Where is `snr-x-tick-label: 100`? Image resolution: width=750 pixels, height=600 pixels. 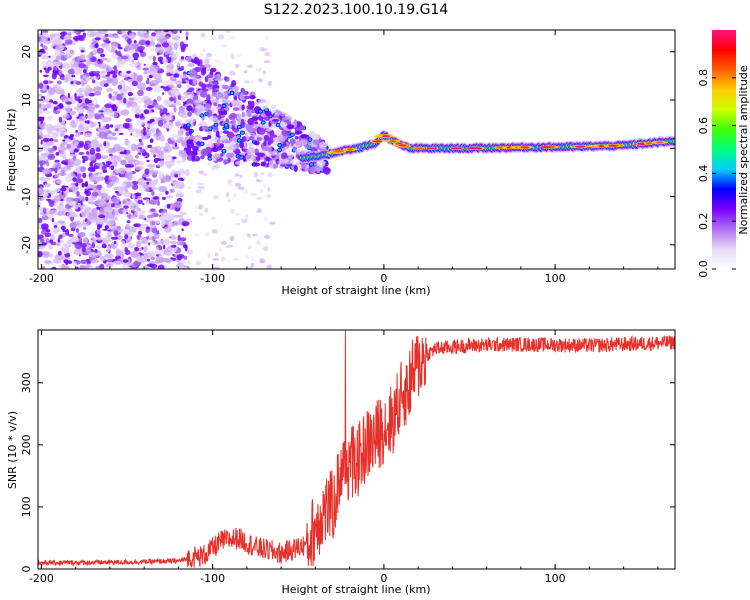 snr-x-tick-label: 100 is located at coordinates (555, 578).